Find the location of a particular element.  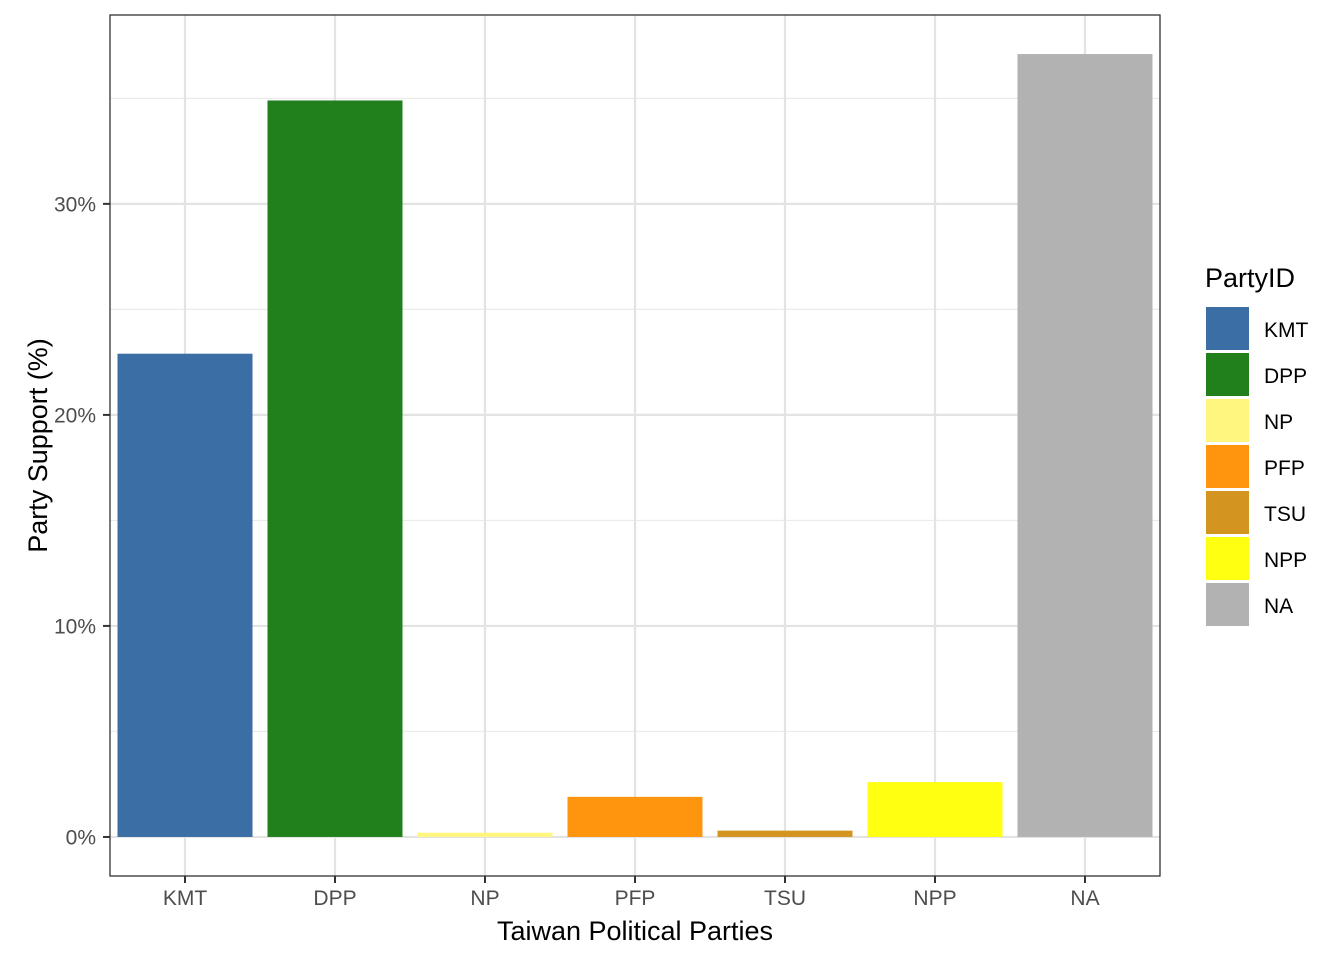

x-tick-label: KMT is located at coordinates (185, 898).